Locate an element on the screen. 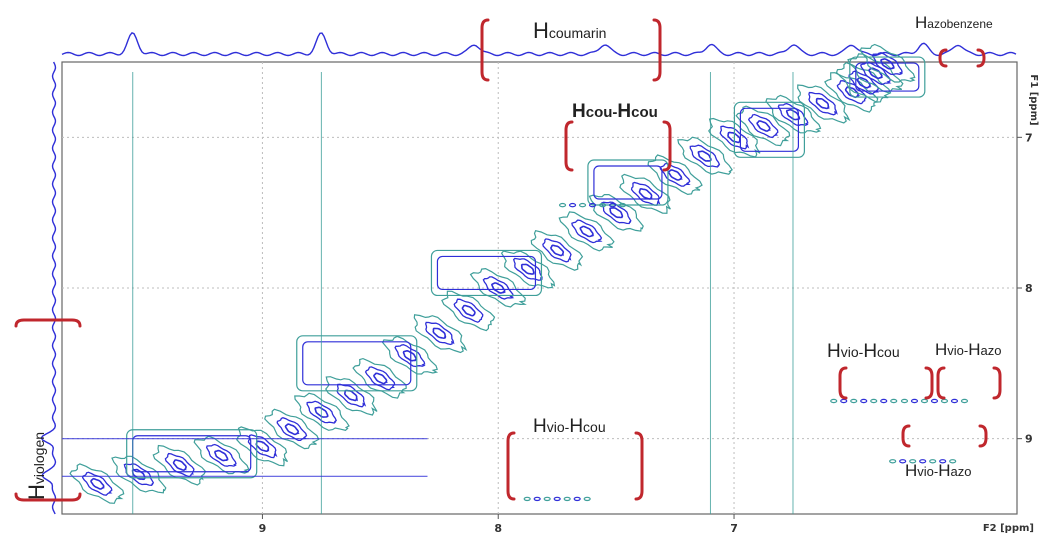 The image size is (1039, 536). bracket-vioazo-right-left is located at coordinates (941, 383).